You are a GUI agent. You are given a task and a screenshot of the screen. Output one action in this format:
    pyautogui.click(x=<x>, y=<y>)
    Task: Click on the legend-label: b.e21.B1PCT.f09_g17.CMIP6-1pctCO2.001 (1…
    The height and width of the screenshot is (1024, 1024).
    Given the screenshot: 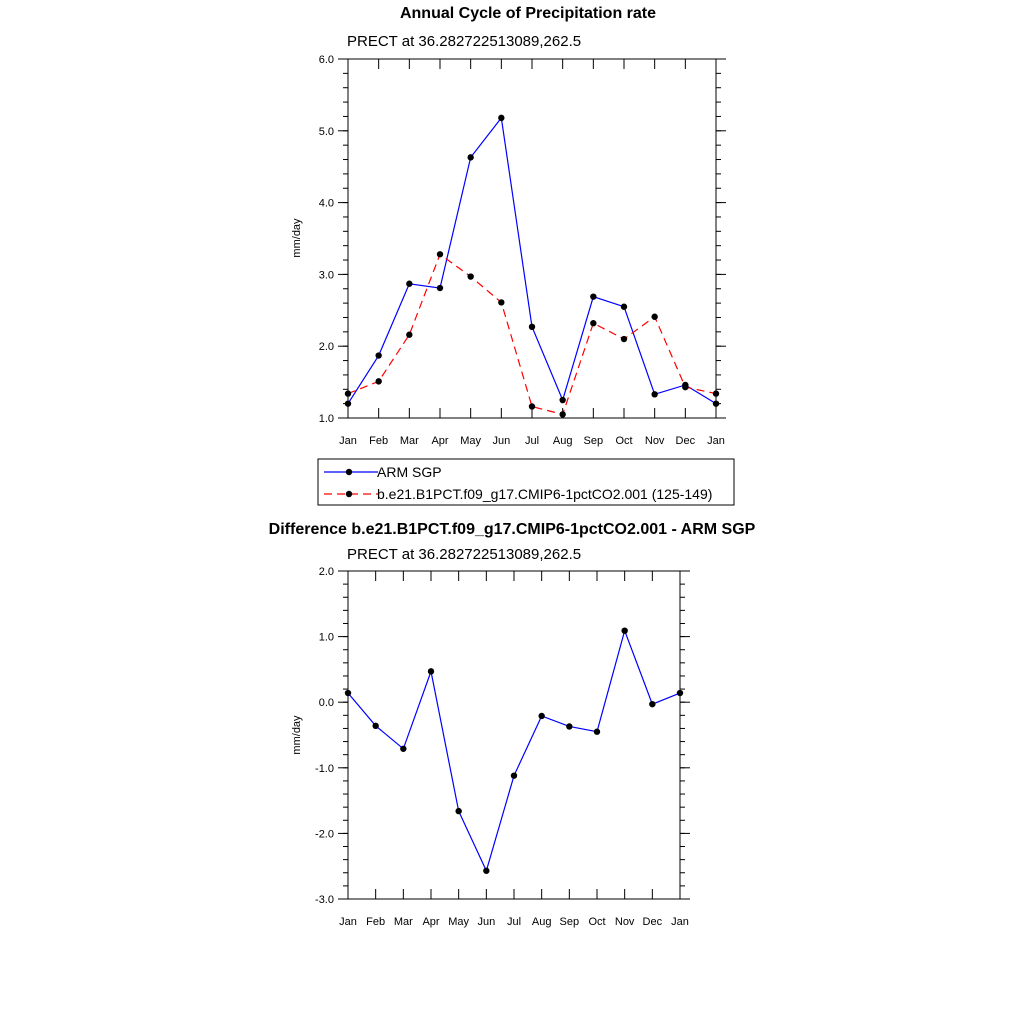 What is the action you would take?
    pyautogui.click(x=544, y=494)
    